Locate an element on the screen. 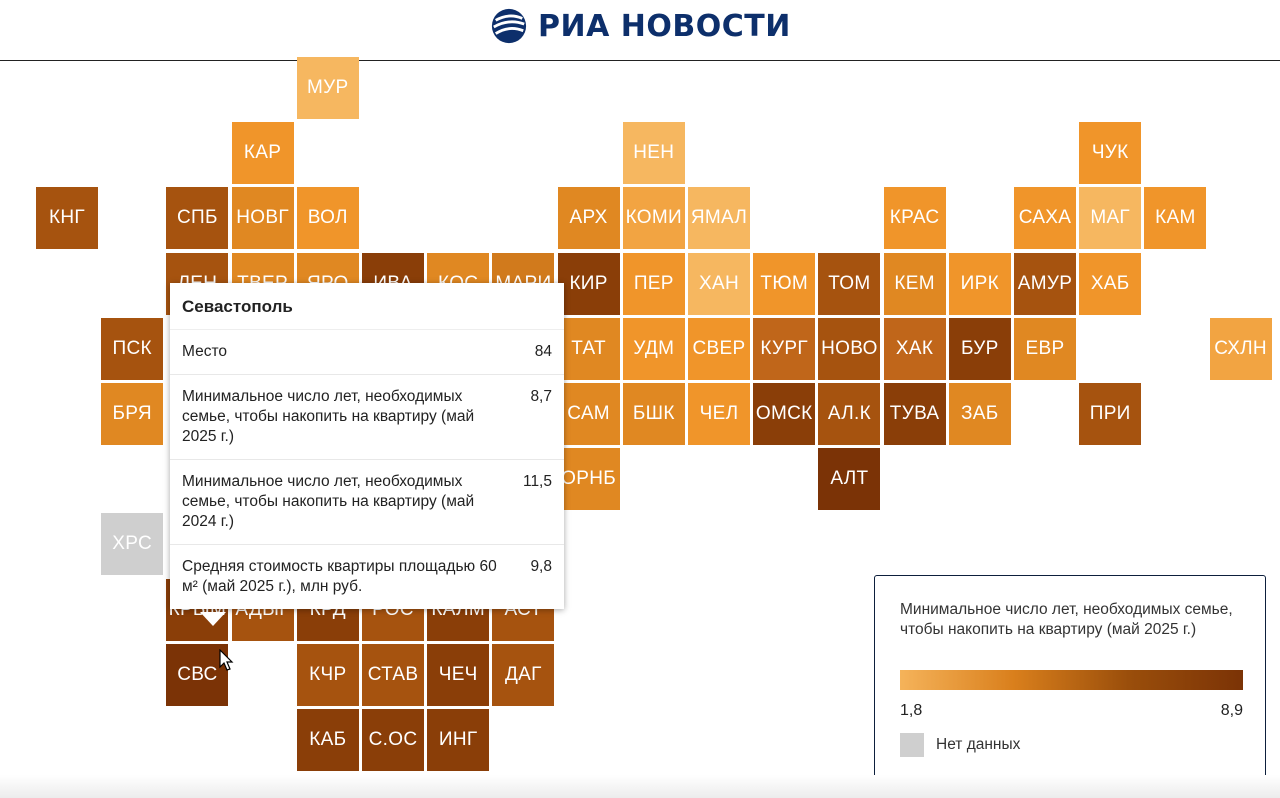 The image size is (1280, 798). tooltip-row-value: 84 is located at coordinates (543, 351).